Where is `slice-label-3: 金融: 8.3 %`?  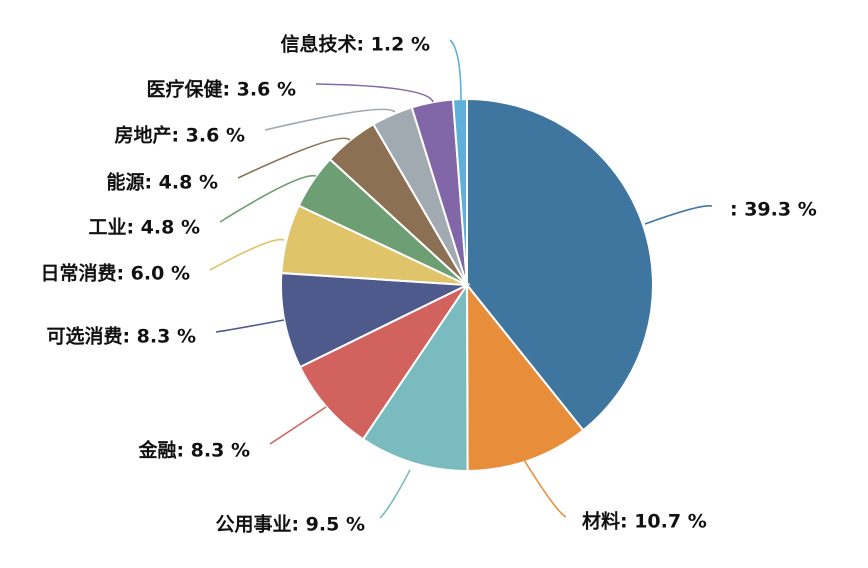 slice-label-3: 金融: 8.3 % is located at coordinates (193, 450).